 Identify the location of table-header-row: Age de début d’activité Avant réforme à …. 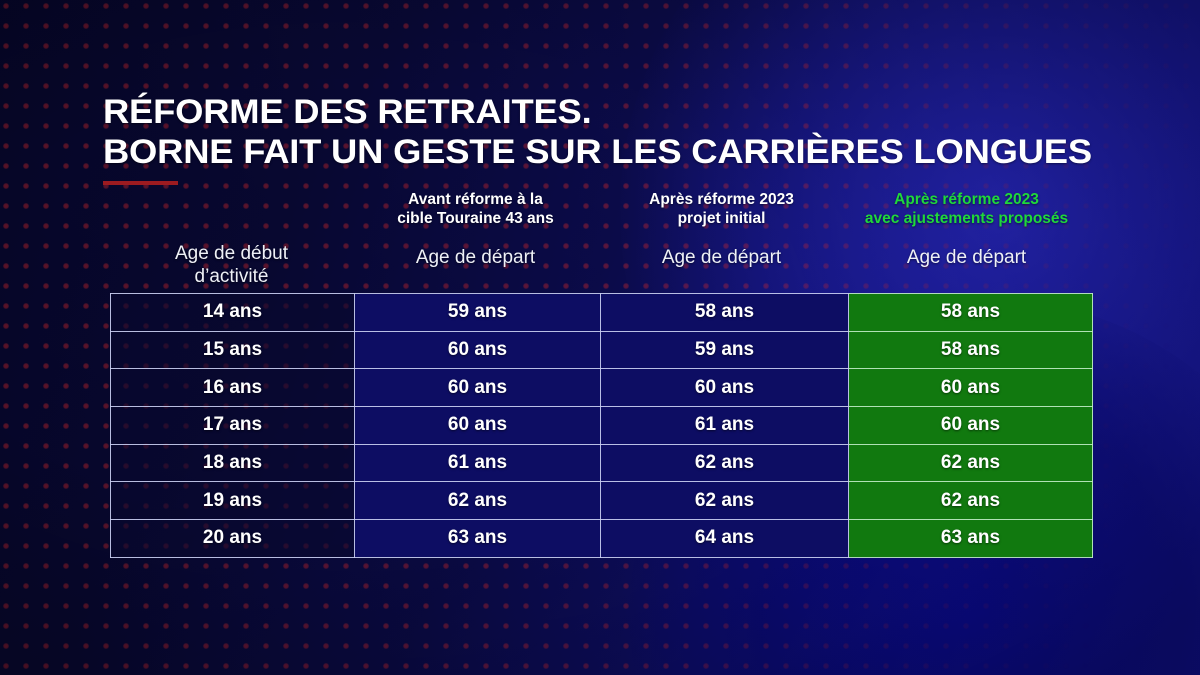
(599, 239).